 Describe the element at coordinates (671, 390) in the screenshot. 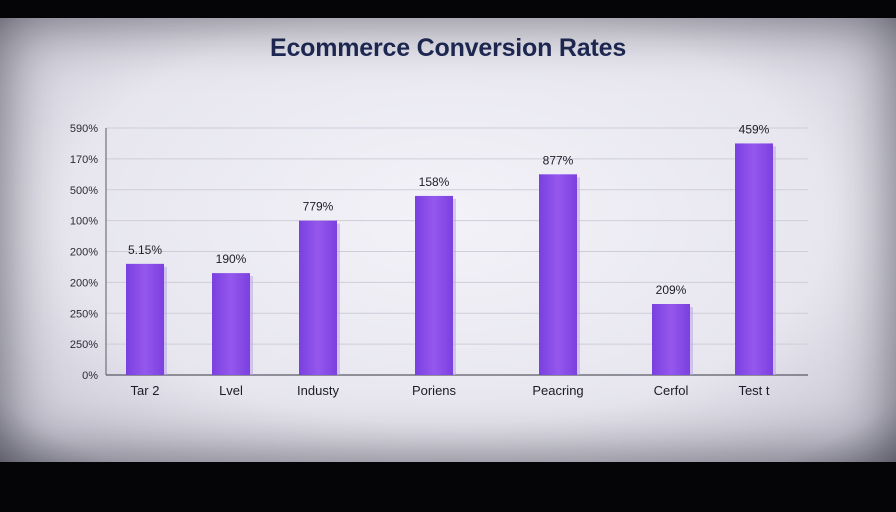

I see `x-tick-label: Cerfol` at that location.